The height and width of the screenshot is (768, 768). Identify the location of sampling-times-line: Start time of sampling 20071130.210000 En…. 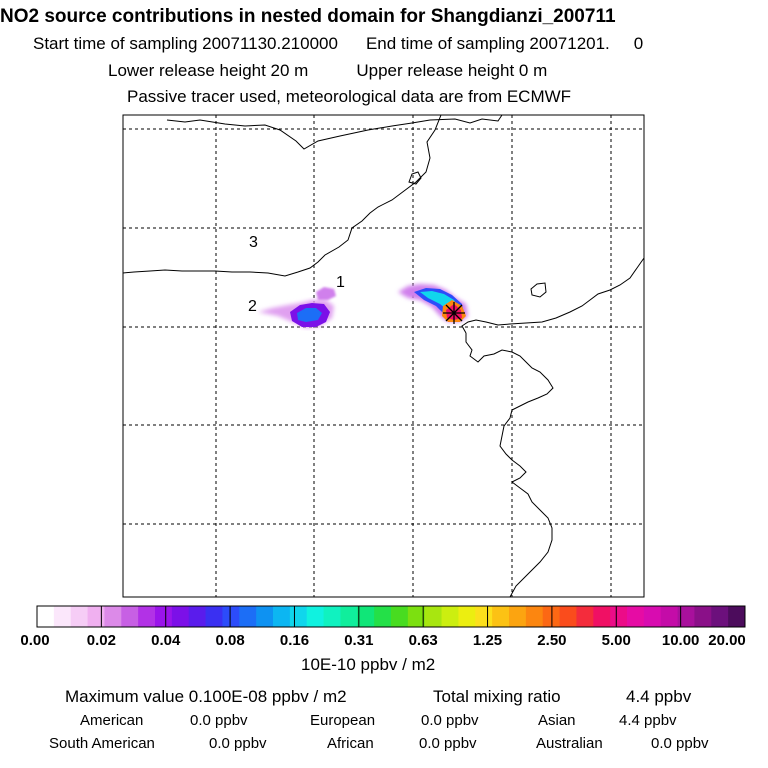
(338, 44).